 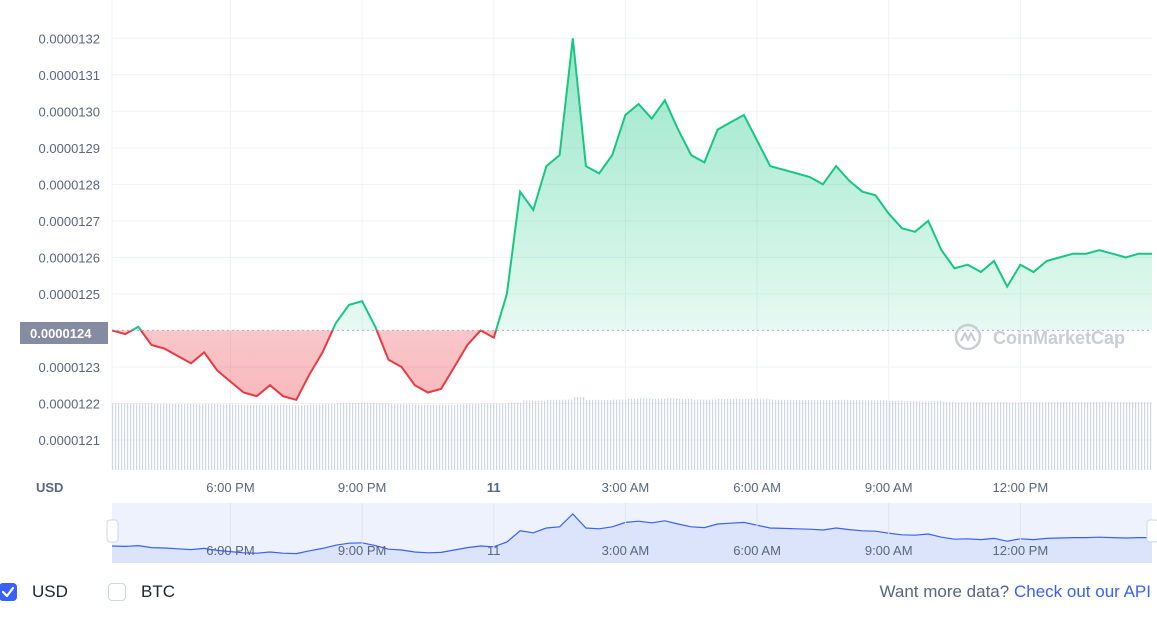 What do you see at coordinates (61, 333) in the screenshot?
I see `current-price-text: 0.0000124` at bounding box center [61, 333].